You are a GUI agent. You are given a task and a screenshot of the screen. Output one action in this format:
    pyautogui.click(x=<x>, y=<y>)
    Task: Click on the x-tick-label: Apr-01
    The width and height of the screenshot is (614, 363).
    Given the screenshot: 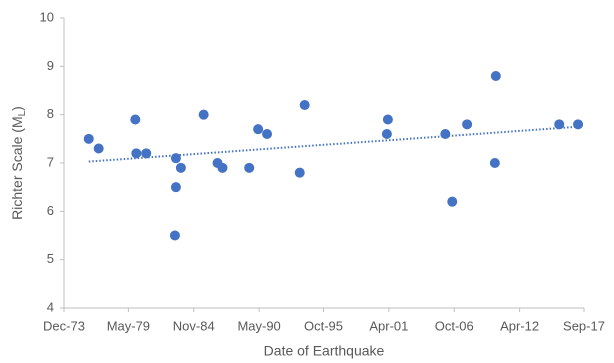 What is the action you would take?
    pyautogui.click(x=388, y=325)
    